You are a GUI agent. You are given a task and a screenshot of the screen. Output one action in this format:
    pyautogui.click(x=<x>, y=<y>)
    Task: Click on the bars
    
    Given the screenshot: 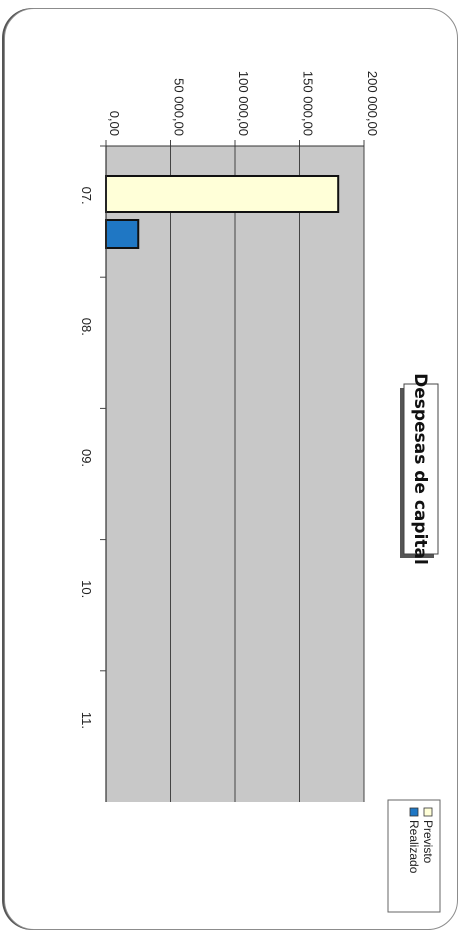 What is the action you would take?
    pyautogui.click(x=222, y=212)
    